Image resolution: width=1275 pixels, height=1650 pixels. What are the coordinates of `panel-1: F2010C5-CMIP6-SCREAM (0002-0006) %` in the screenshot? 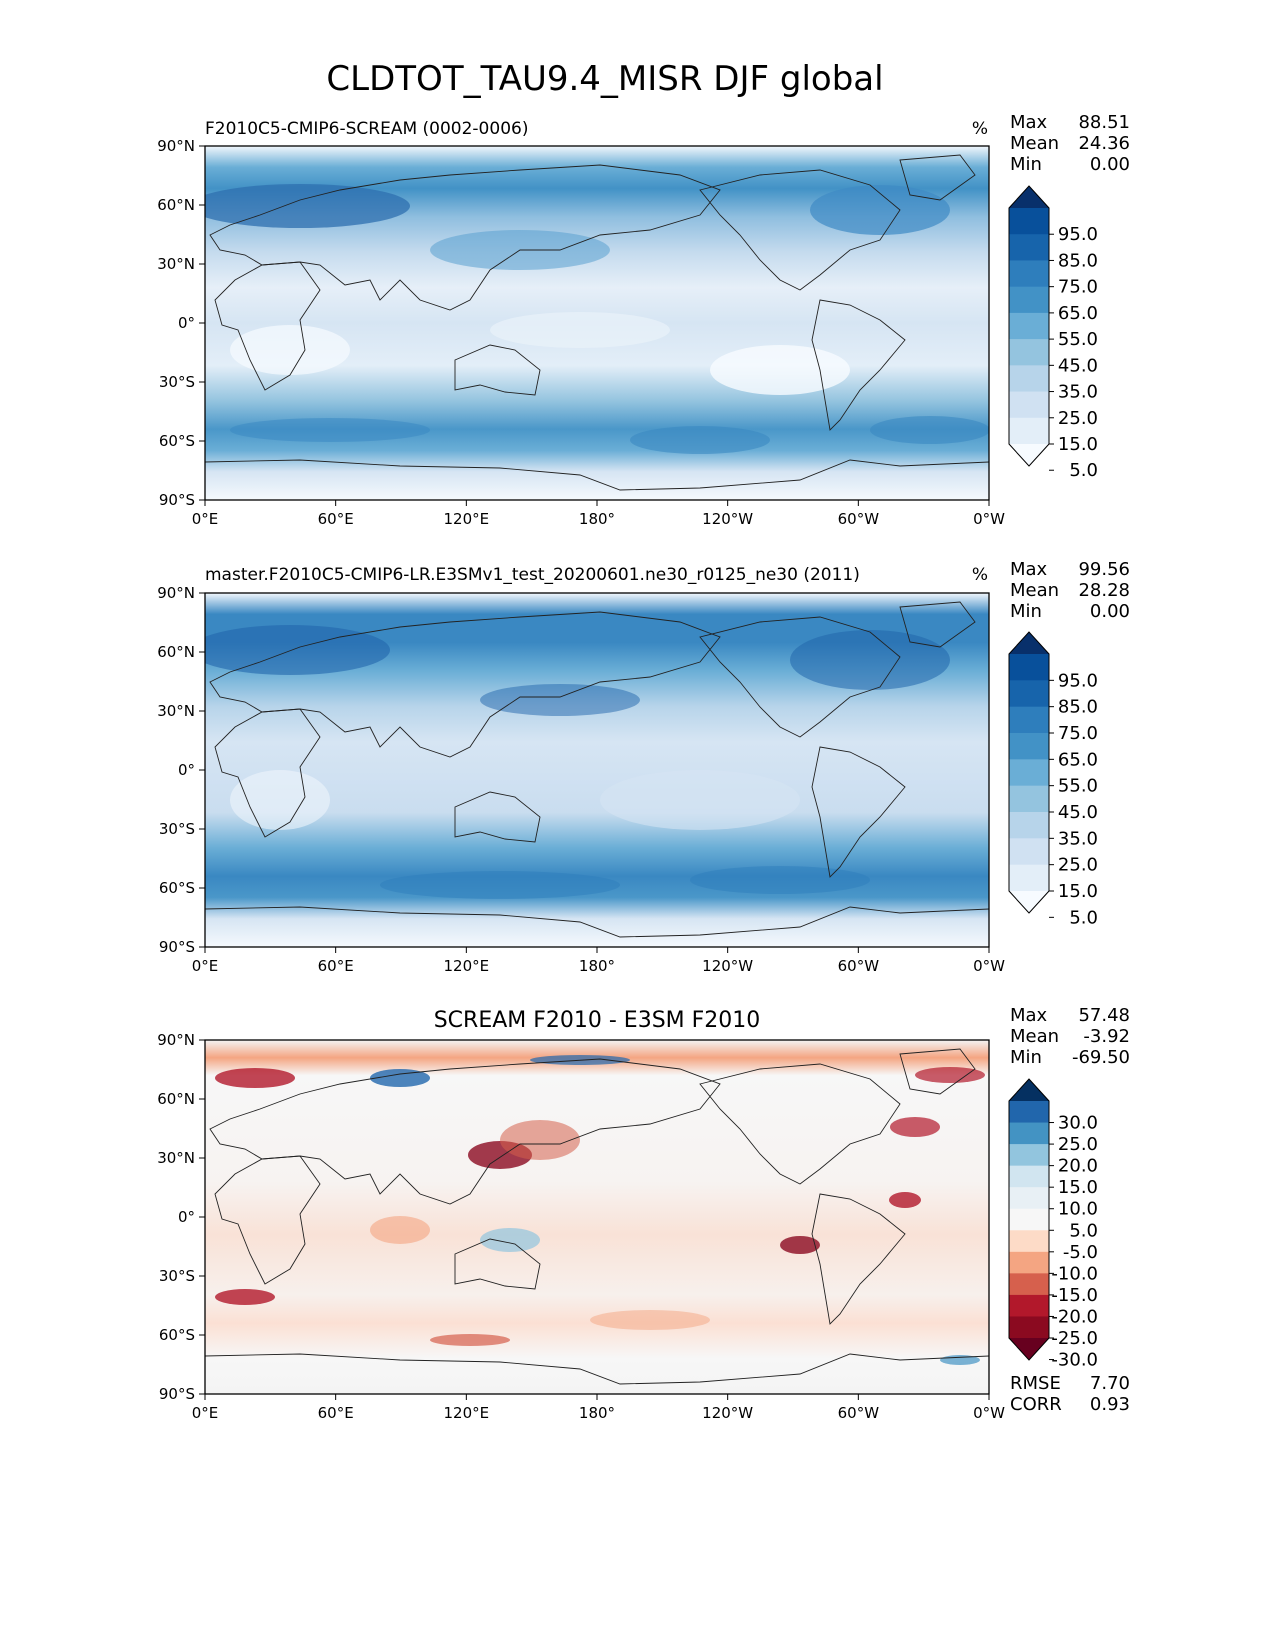 It's located at (597, 310).